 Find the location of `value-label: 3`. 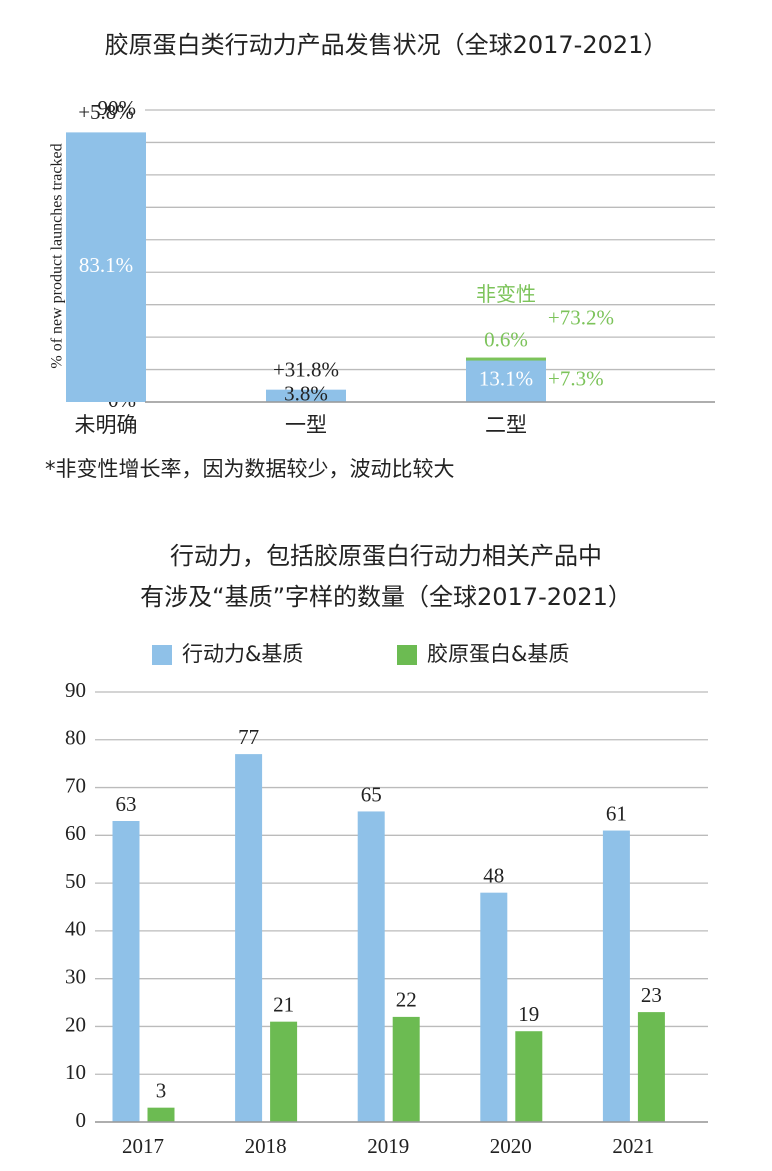

value-label: 3 is located at coordinates (161, 1090).